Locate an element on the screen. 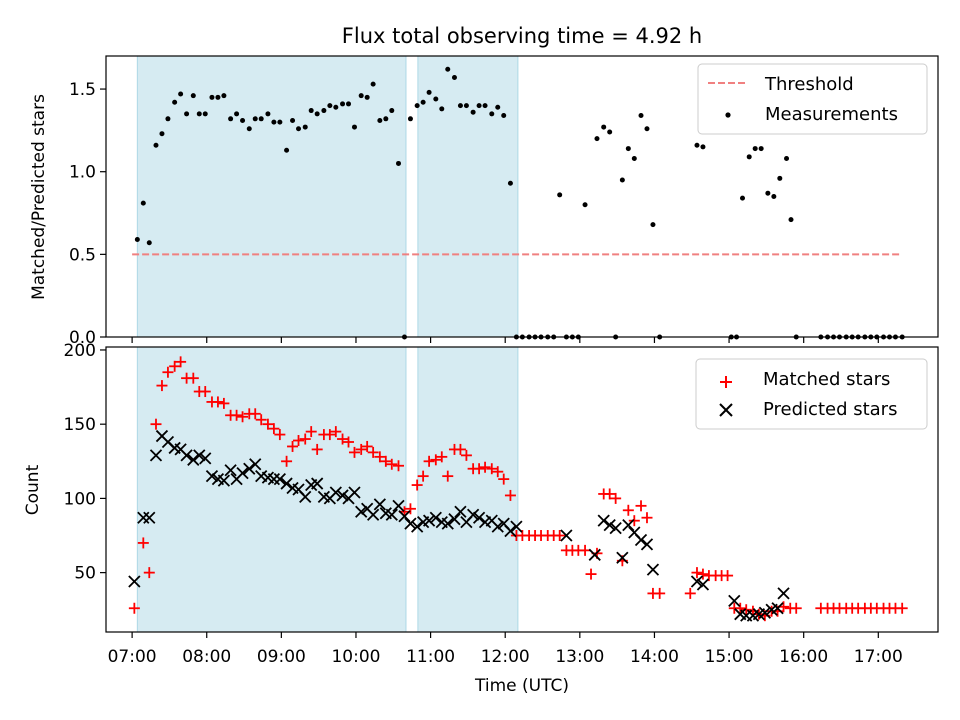 The image size is (960, 720). y-tick-label: 100 is located at coordinates (80, 499).